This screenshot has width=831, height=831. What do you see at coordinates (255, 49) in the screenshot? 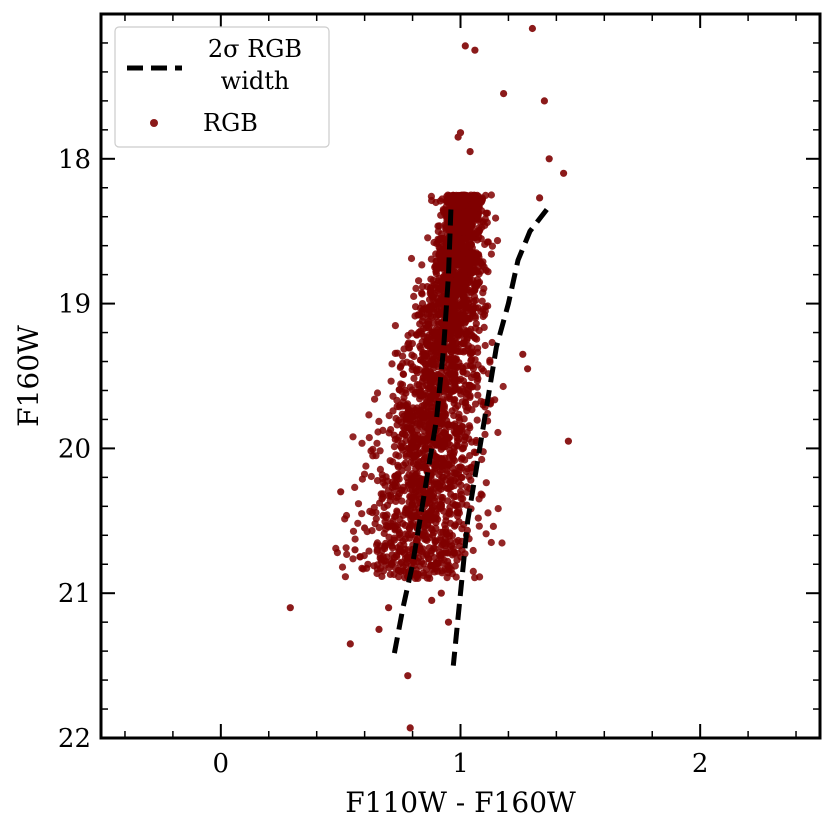
I see `legend-label-rgb-width-line1: 2σ RGB` at bounding box center [255, 49].